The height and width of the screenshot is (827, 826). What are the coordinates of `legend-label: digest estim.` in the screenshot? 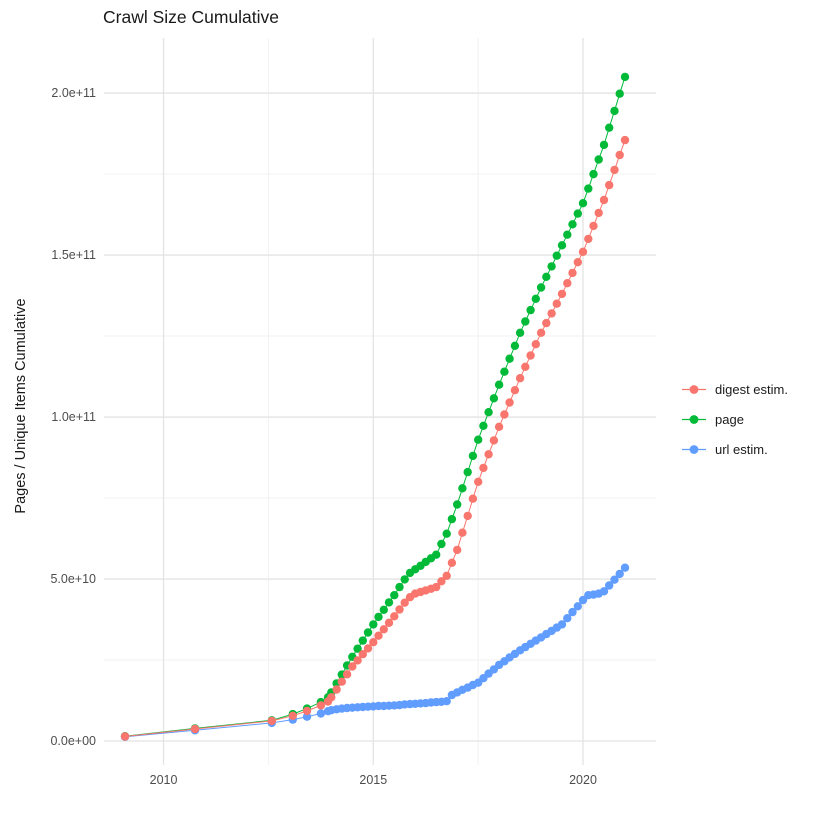 It's located at (751, 389).